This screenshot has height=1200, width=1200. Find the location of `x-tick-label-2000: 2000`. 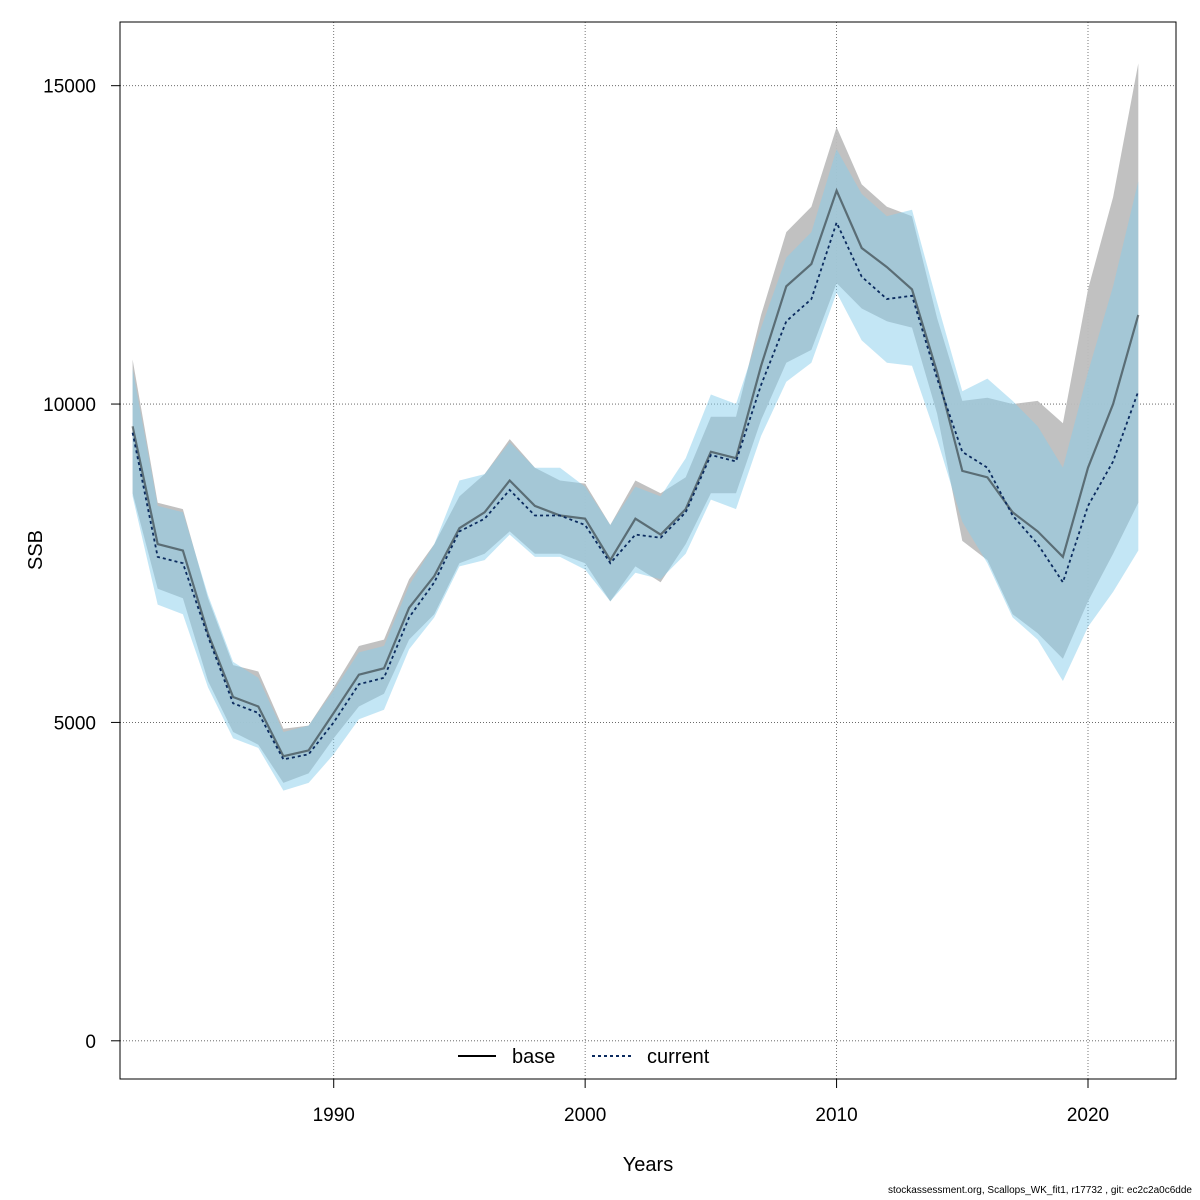

x-tick-label-2000: 2000 is located at coordinates (585, 1115).